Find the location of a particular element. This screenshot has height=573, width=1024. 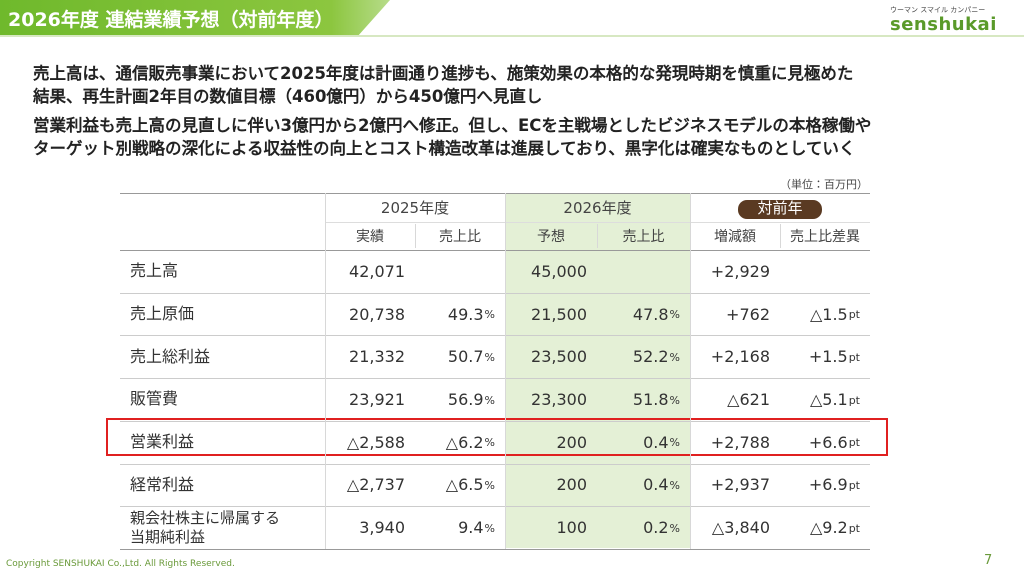

cell-value: +1.5 is located at coordinates (828, 357).